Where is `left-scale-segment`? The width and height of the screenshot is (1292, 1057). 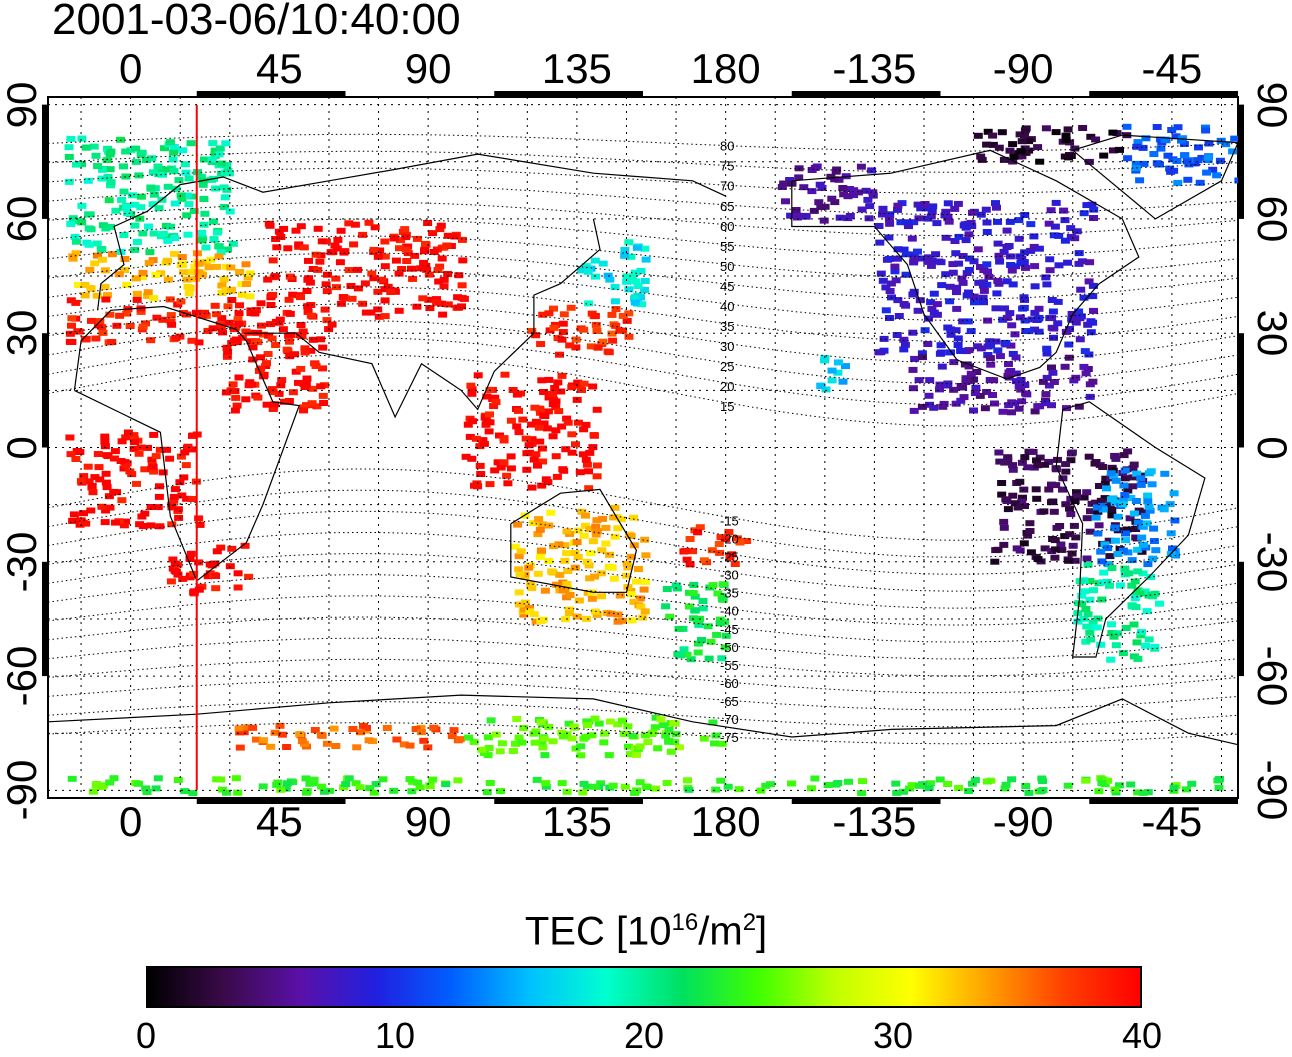
left-scale-segment is located at coordinates (45, 161).